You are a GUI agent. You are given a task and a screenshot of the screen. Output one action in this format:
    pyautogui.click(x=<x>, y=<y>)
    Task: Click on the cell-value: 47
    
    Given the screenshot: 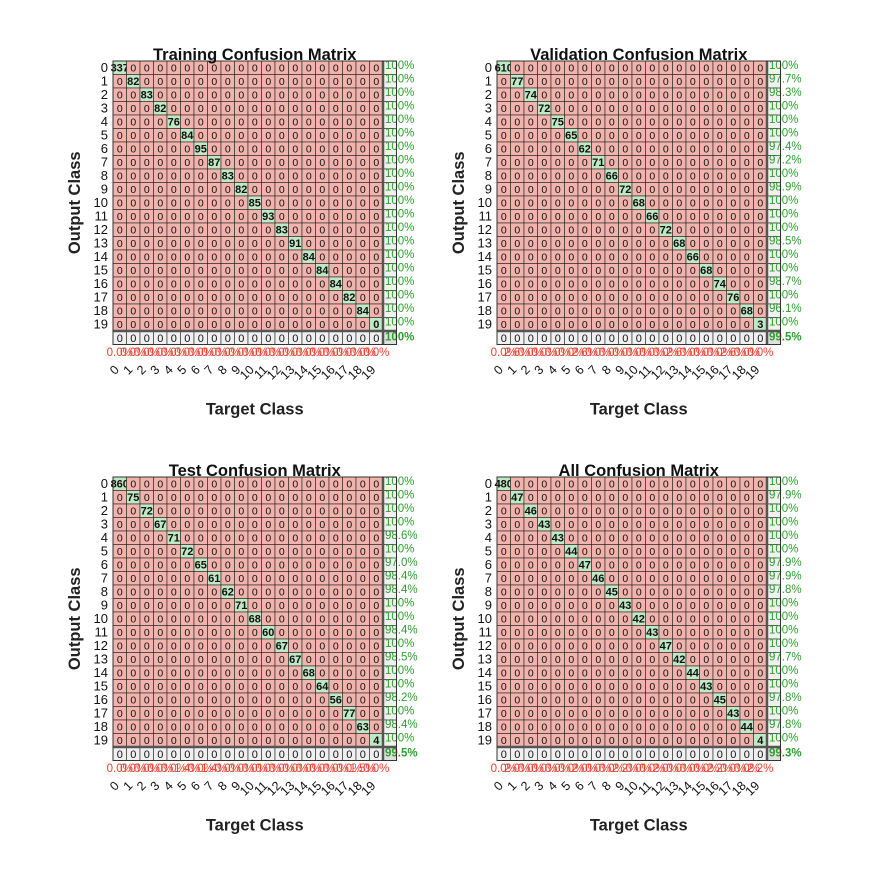 What is the action you would take?
    pyautogui.click(x=517, y=498)
    